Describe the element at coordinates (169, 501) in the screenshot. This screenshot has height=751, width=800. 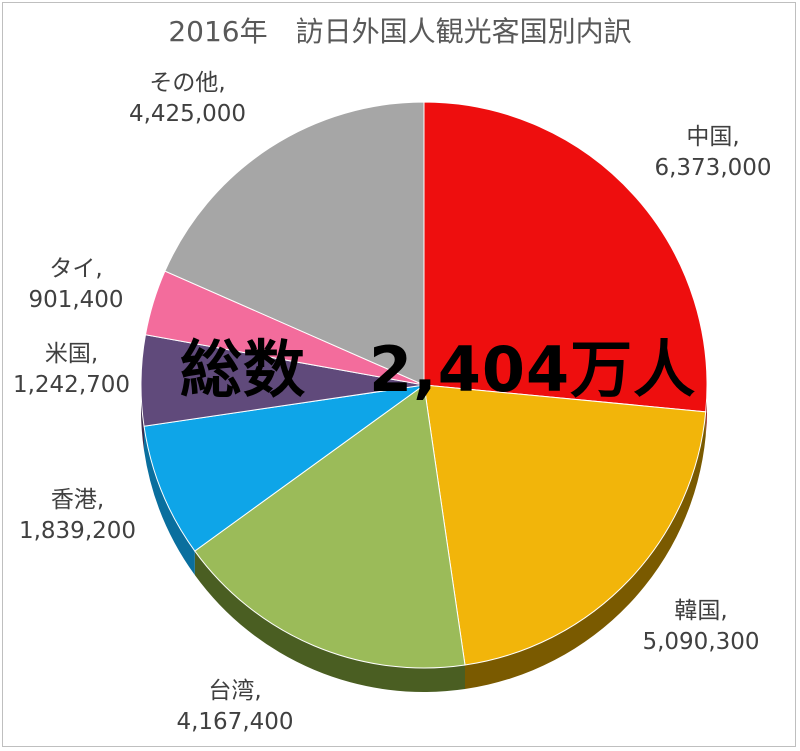
I see `pie-side-hongkong` at that location.